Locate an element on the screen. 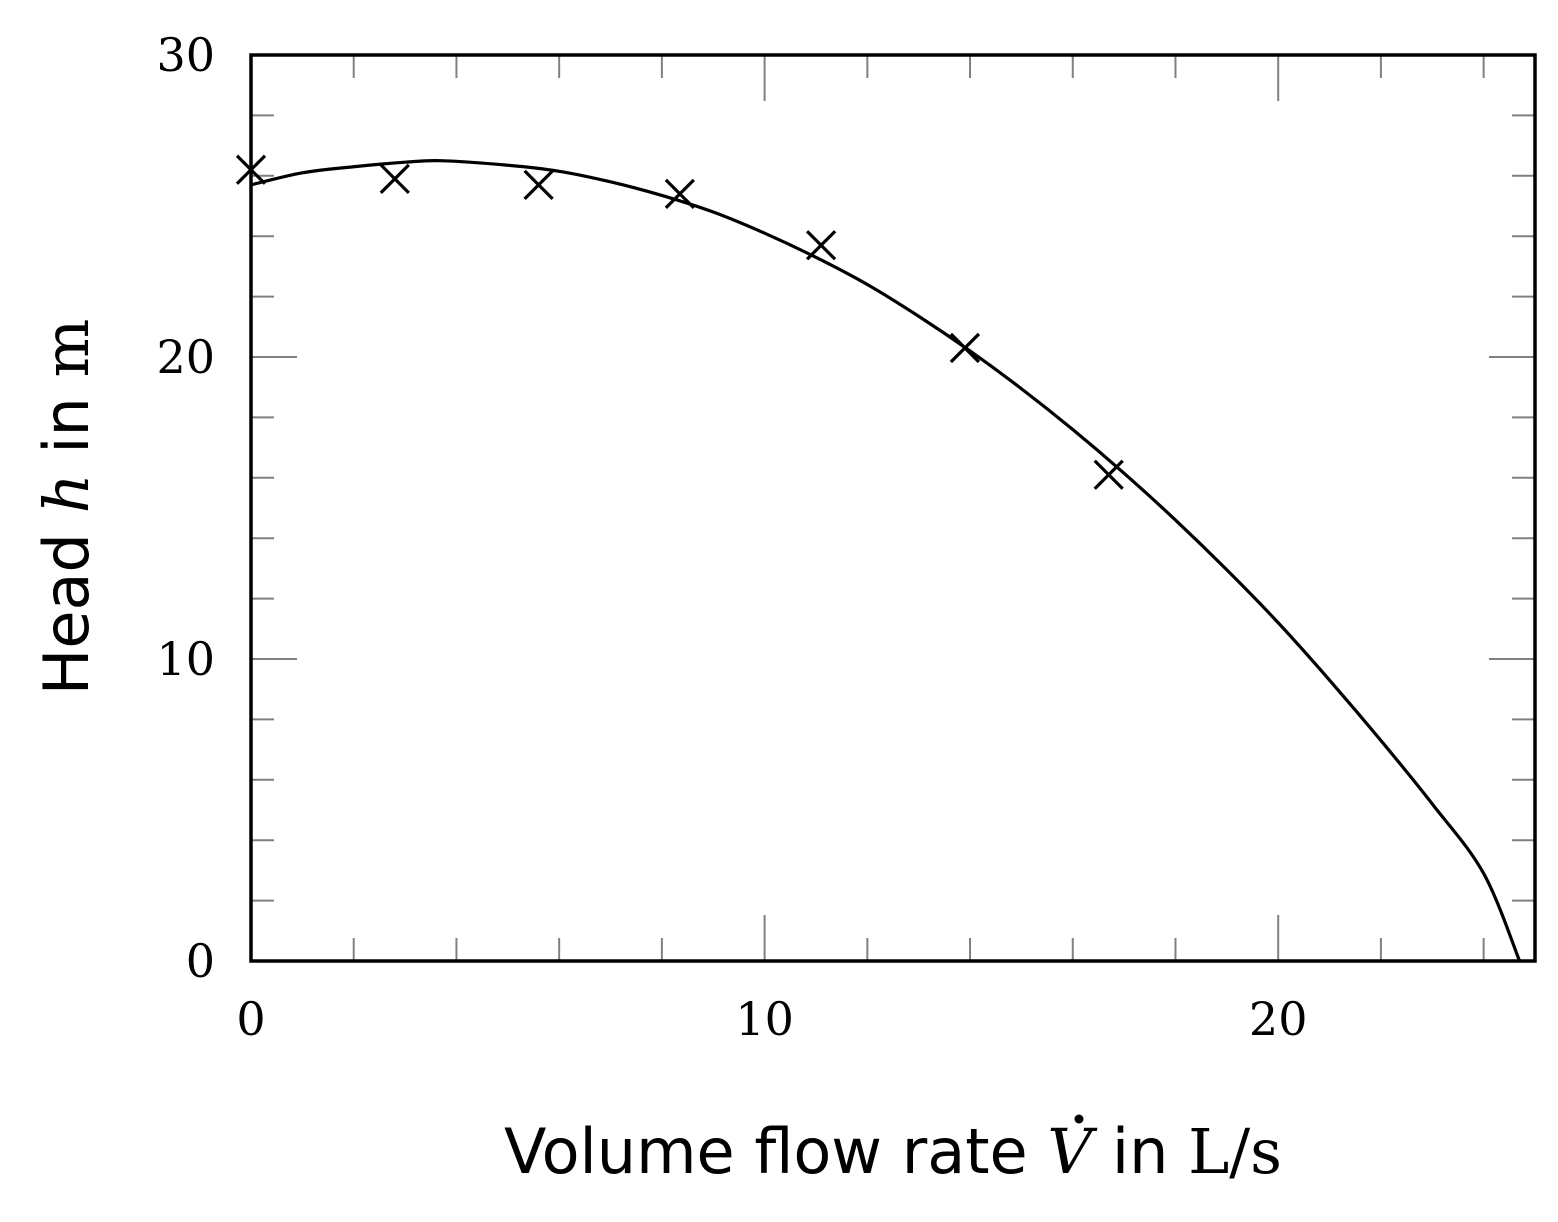  y-axis-label-middle: in is located at coordinates (66, 426).